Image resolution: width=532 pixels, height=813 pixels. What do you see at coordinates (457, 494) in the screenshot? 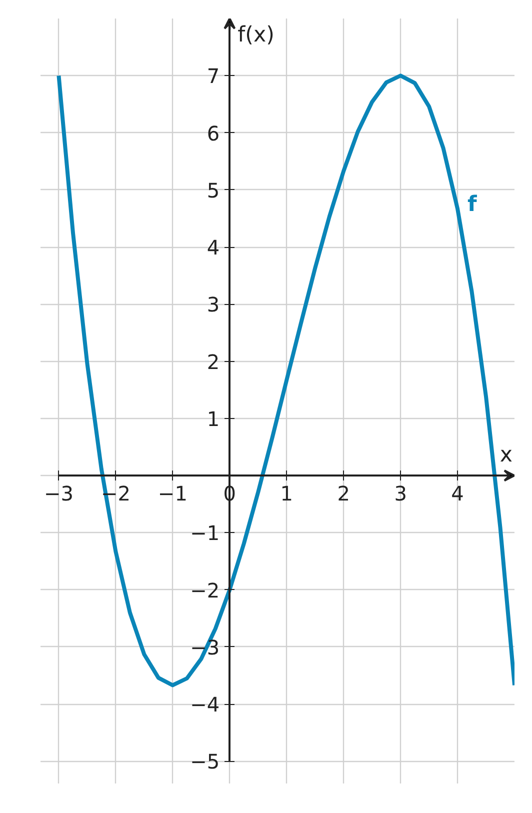
I see `x-tick-label: 4` at bounding box center [457, 494].